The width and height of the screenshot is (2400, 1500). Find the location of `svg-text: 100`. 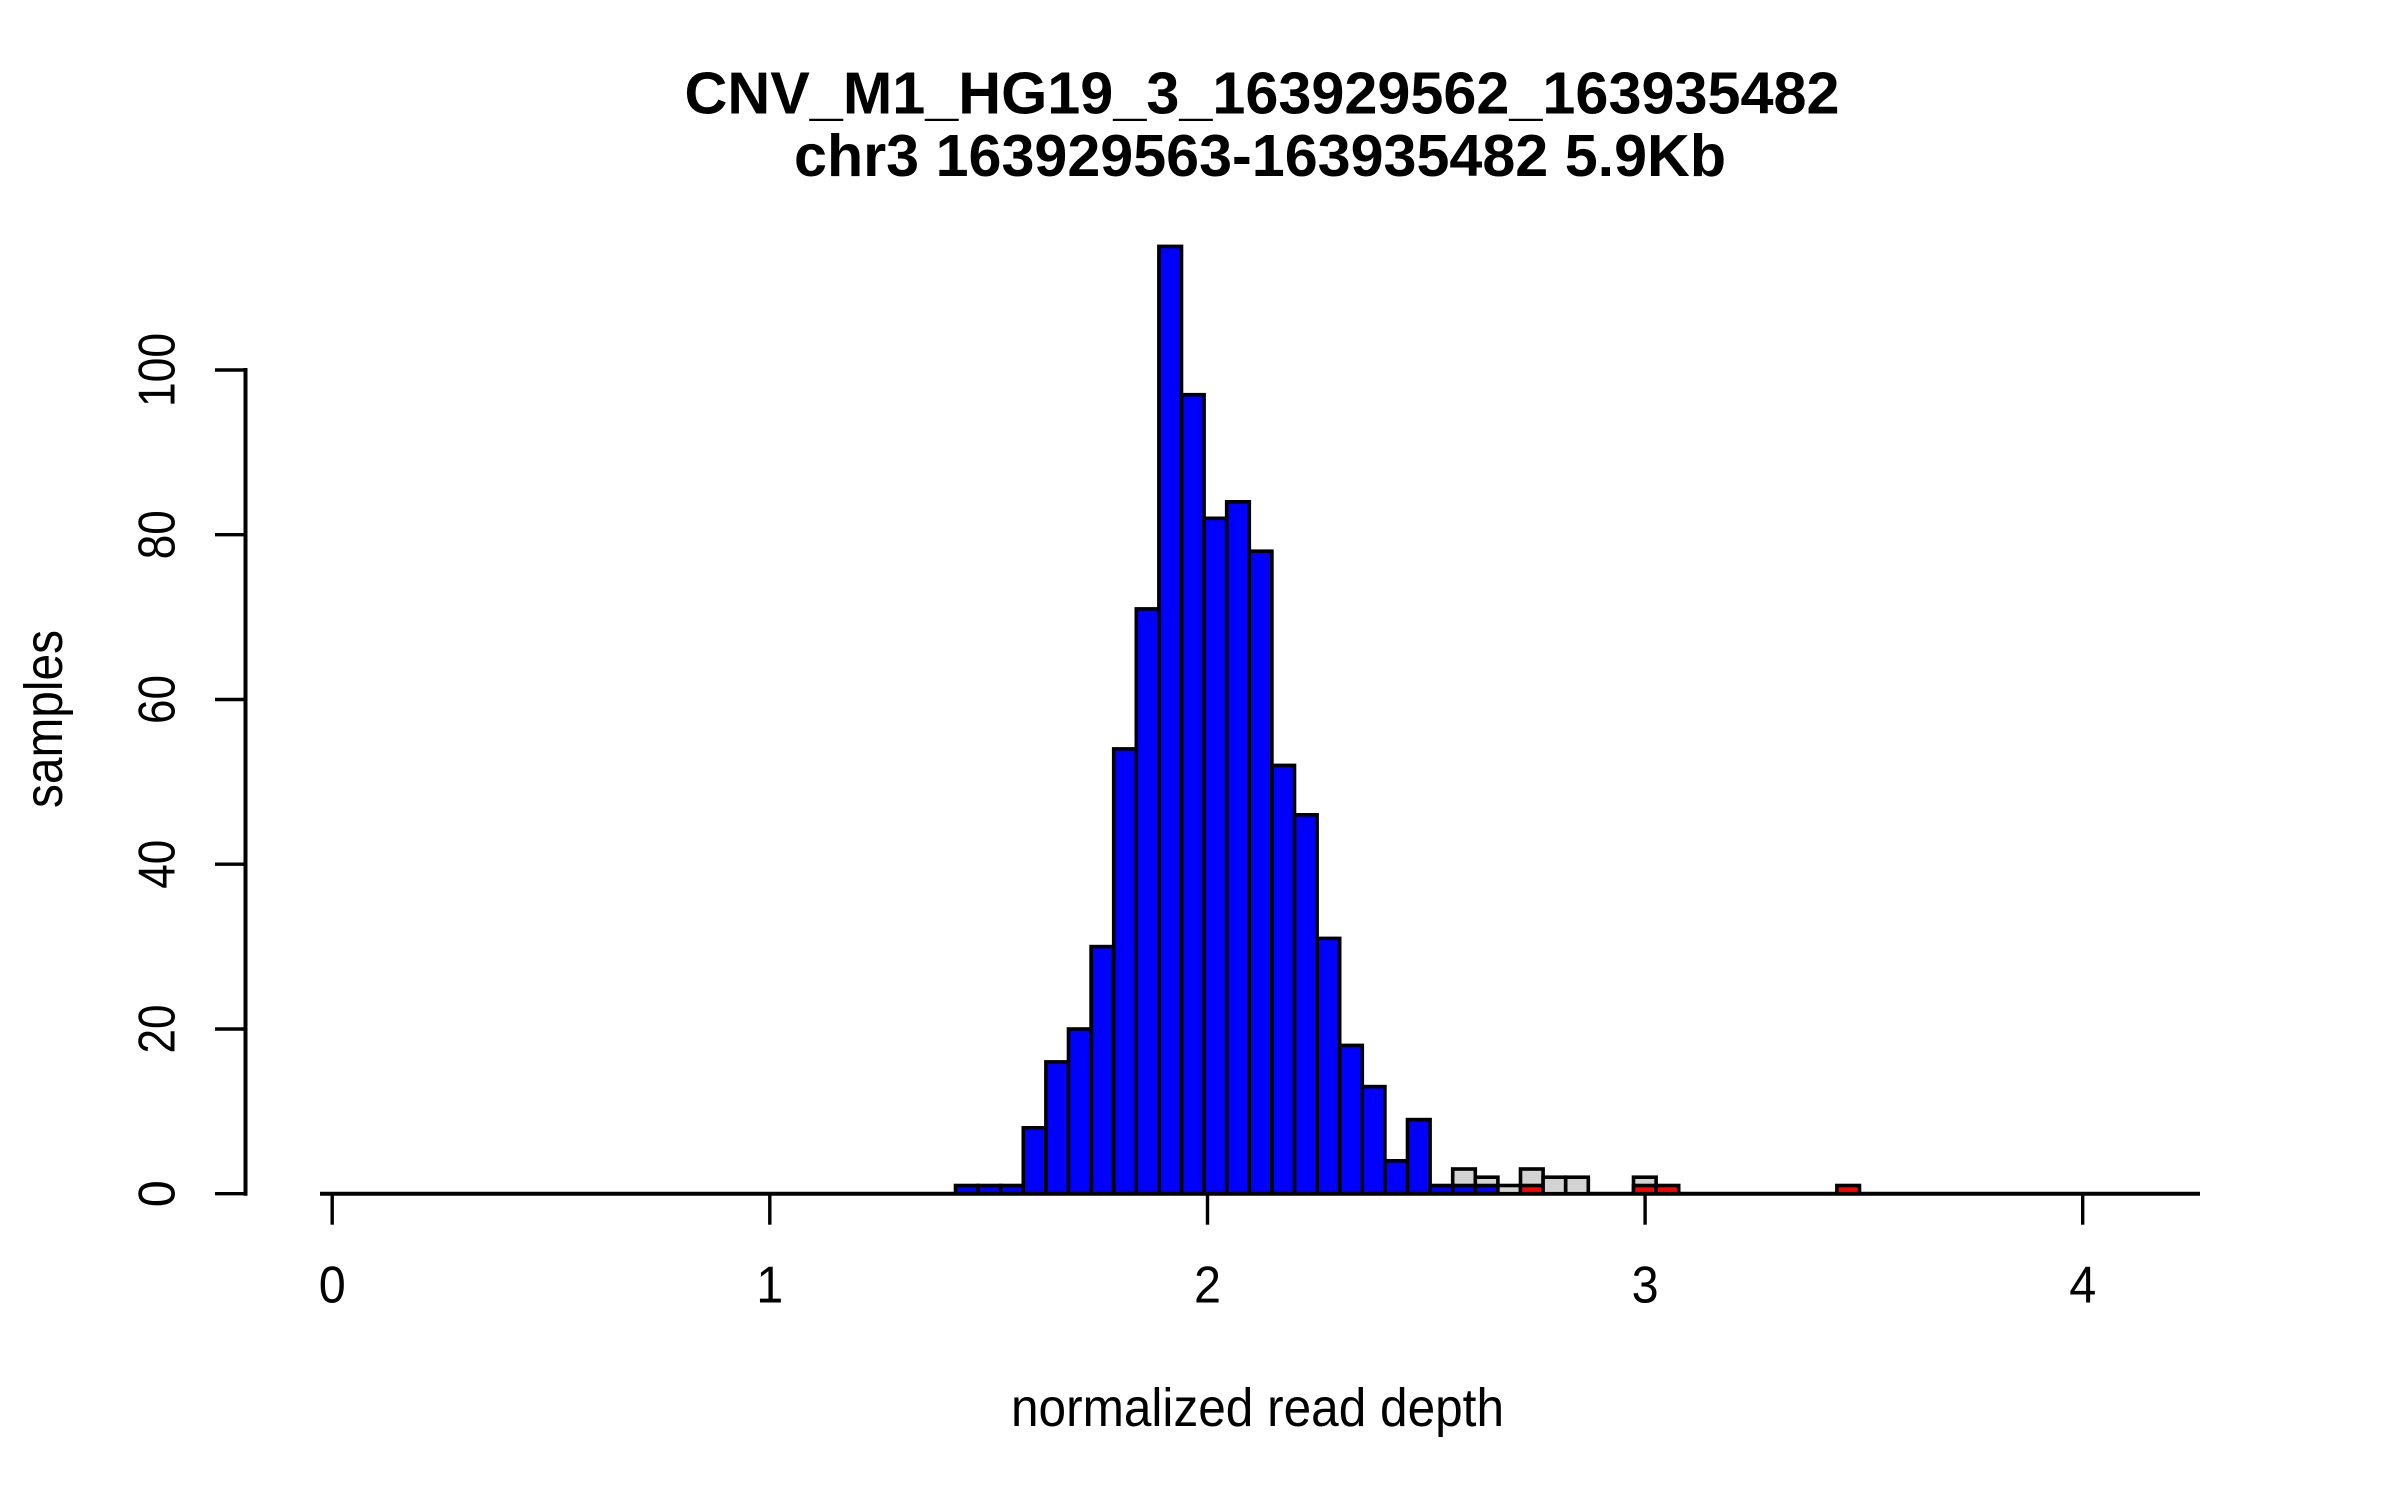

svg-text: 100 is located at coordinates (158, 370).